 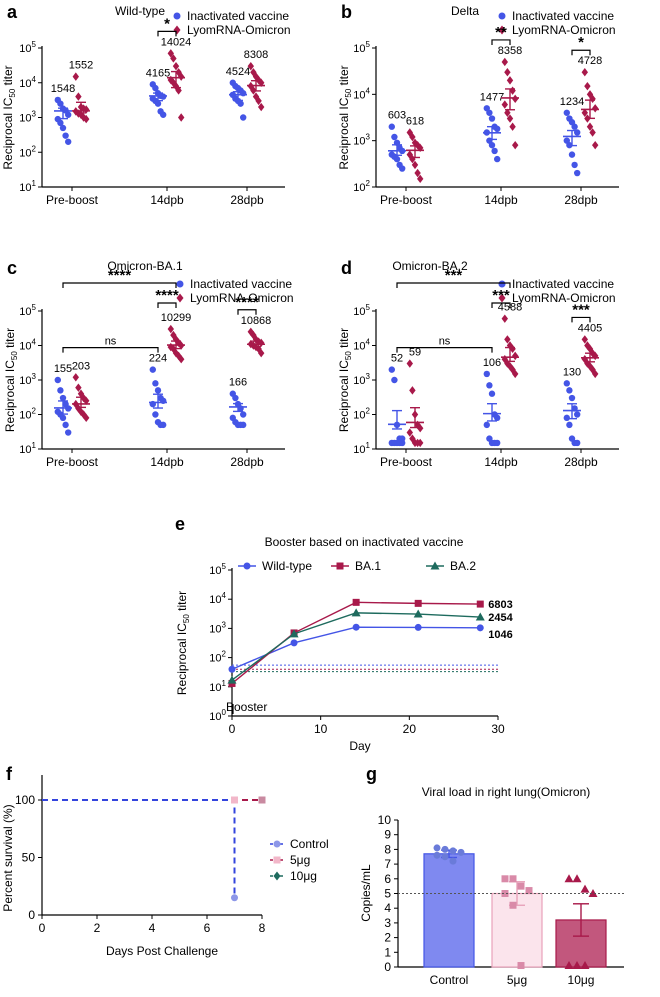 What do you see at coordinates (27, 448) in the screenshot?
I see `y-tick-label: 10¹` at bounding box center [27, 448].